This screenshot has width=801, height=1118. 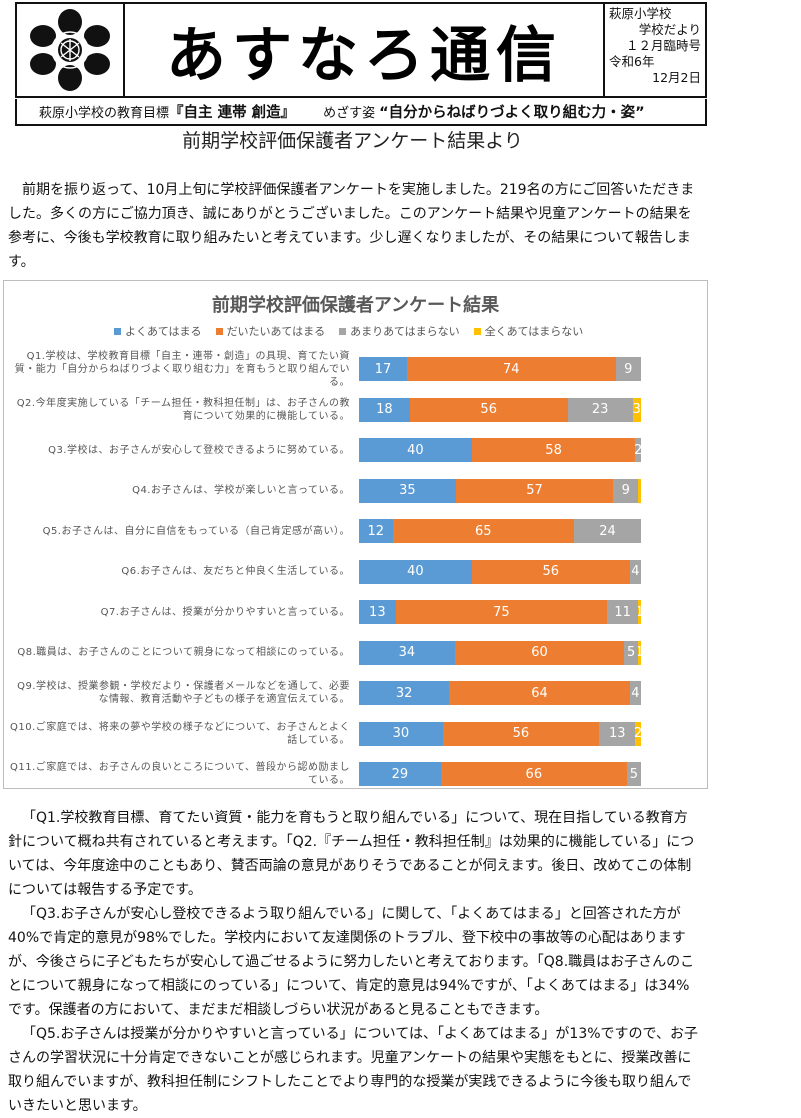 What do you see at coordinates (199, 450) in the screenshot?
I see `question-label: Q3.学校は、お子さんが安心して登校できるように努めている。` at bounding box center [199, 450].